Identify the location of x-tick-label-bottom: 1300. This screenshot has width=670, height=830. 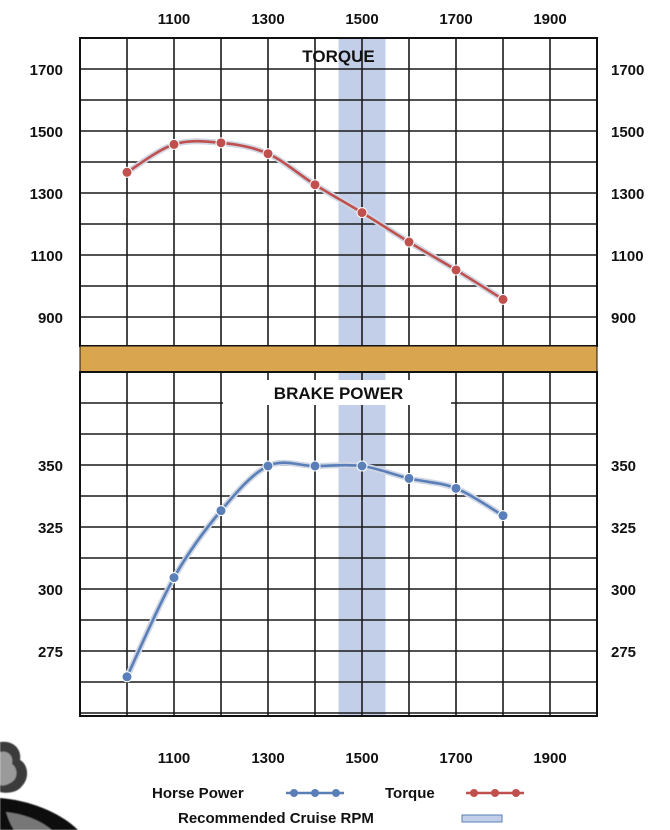
(267, 758).